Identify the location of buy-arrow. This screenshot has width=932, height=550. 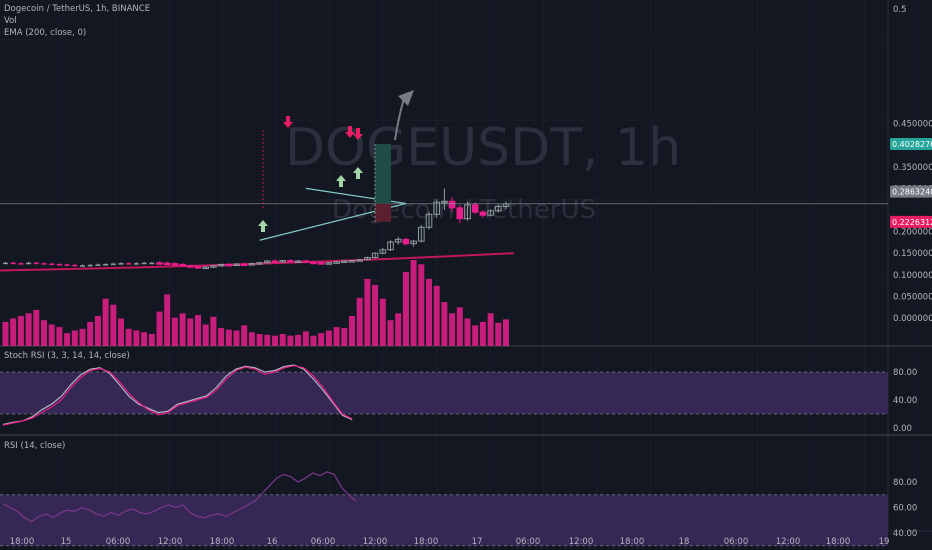
(358, 173).